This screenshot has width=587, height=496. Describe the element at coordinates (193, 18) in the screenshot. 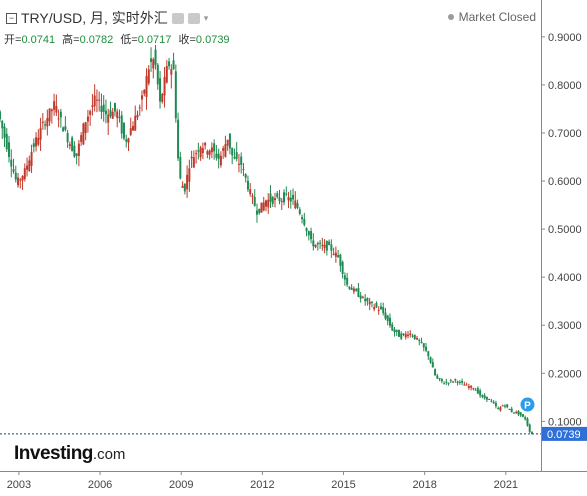

I see `gear-icon` at that location.